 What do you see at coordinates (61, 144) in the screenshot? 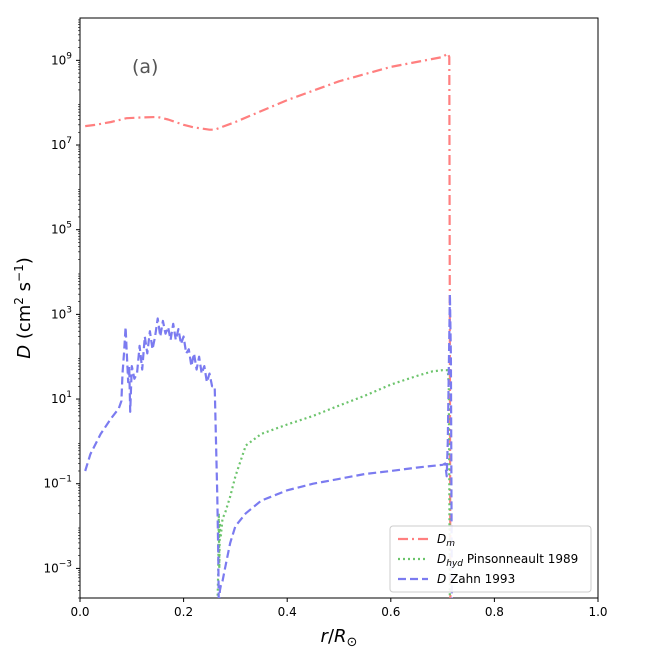
I see `y-tick-label: 10⁷` at bounding box center [61, 144].